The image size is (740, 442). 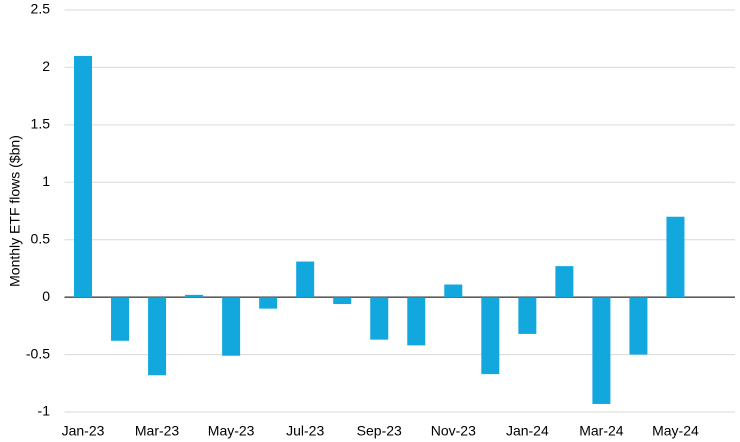 I want to click on y-tick-label: 0.5, so click(x=41, y=238).